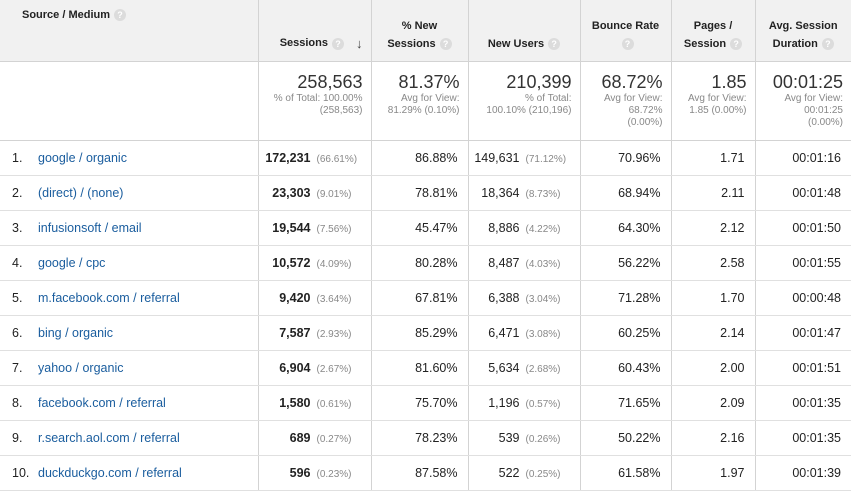 The height and width of the screenshot is (494, 851). Describe the element at coordinates (129, 158) in the screenshot. I see `source-cell: 1. google / organic` at that location.